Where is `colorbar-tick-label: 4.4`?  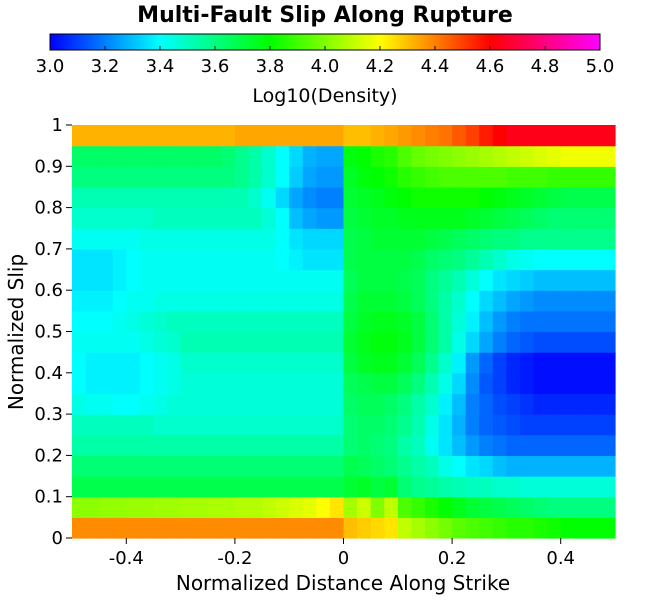 colorbar-tick-label: 4.4 is located at coordinates (435, 66).